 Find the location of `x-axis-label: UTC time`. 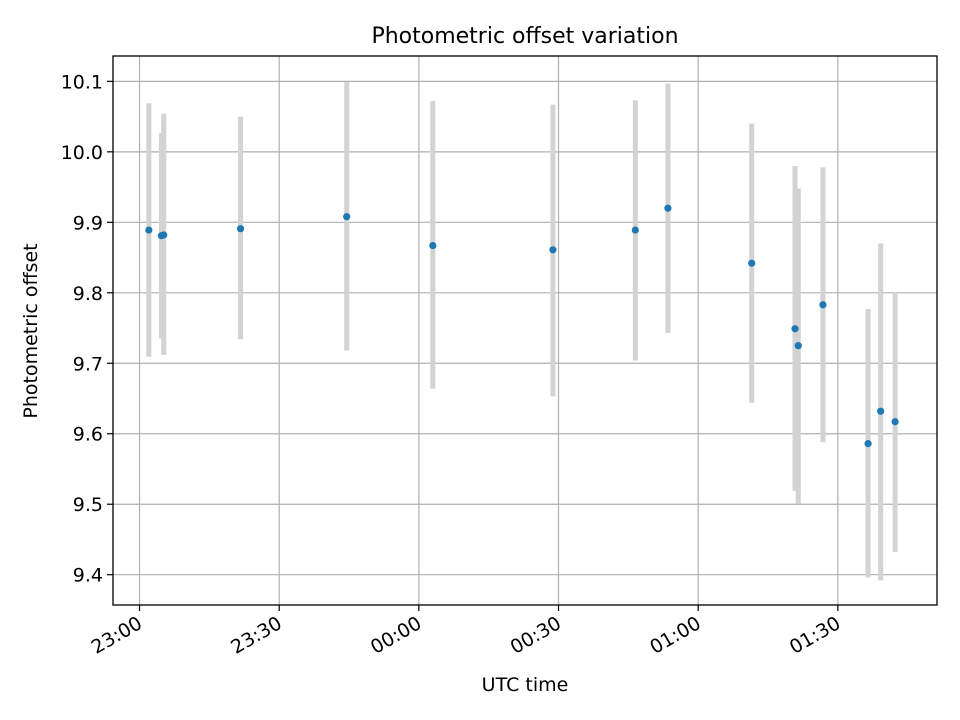

x-axis-label: UTC time is located at coordinates (525, 685).